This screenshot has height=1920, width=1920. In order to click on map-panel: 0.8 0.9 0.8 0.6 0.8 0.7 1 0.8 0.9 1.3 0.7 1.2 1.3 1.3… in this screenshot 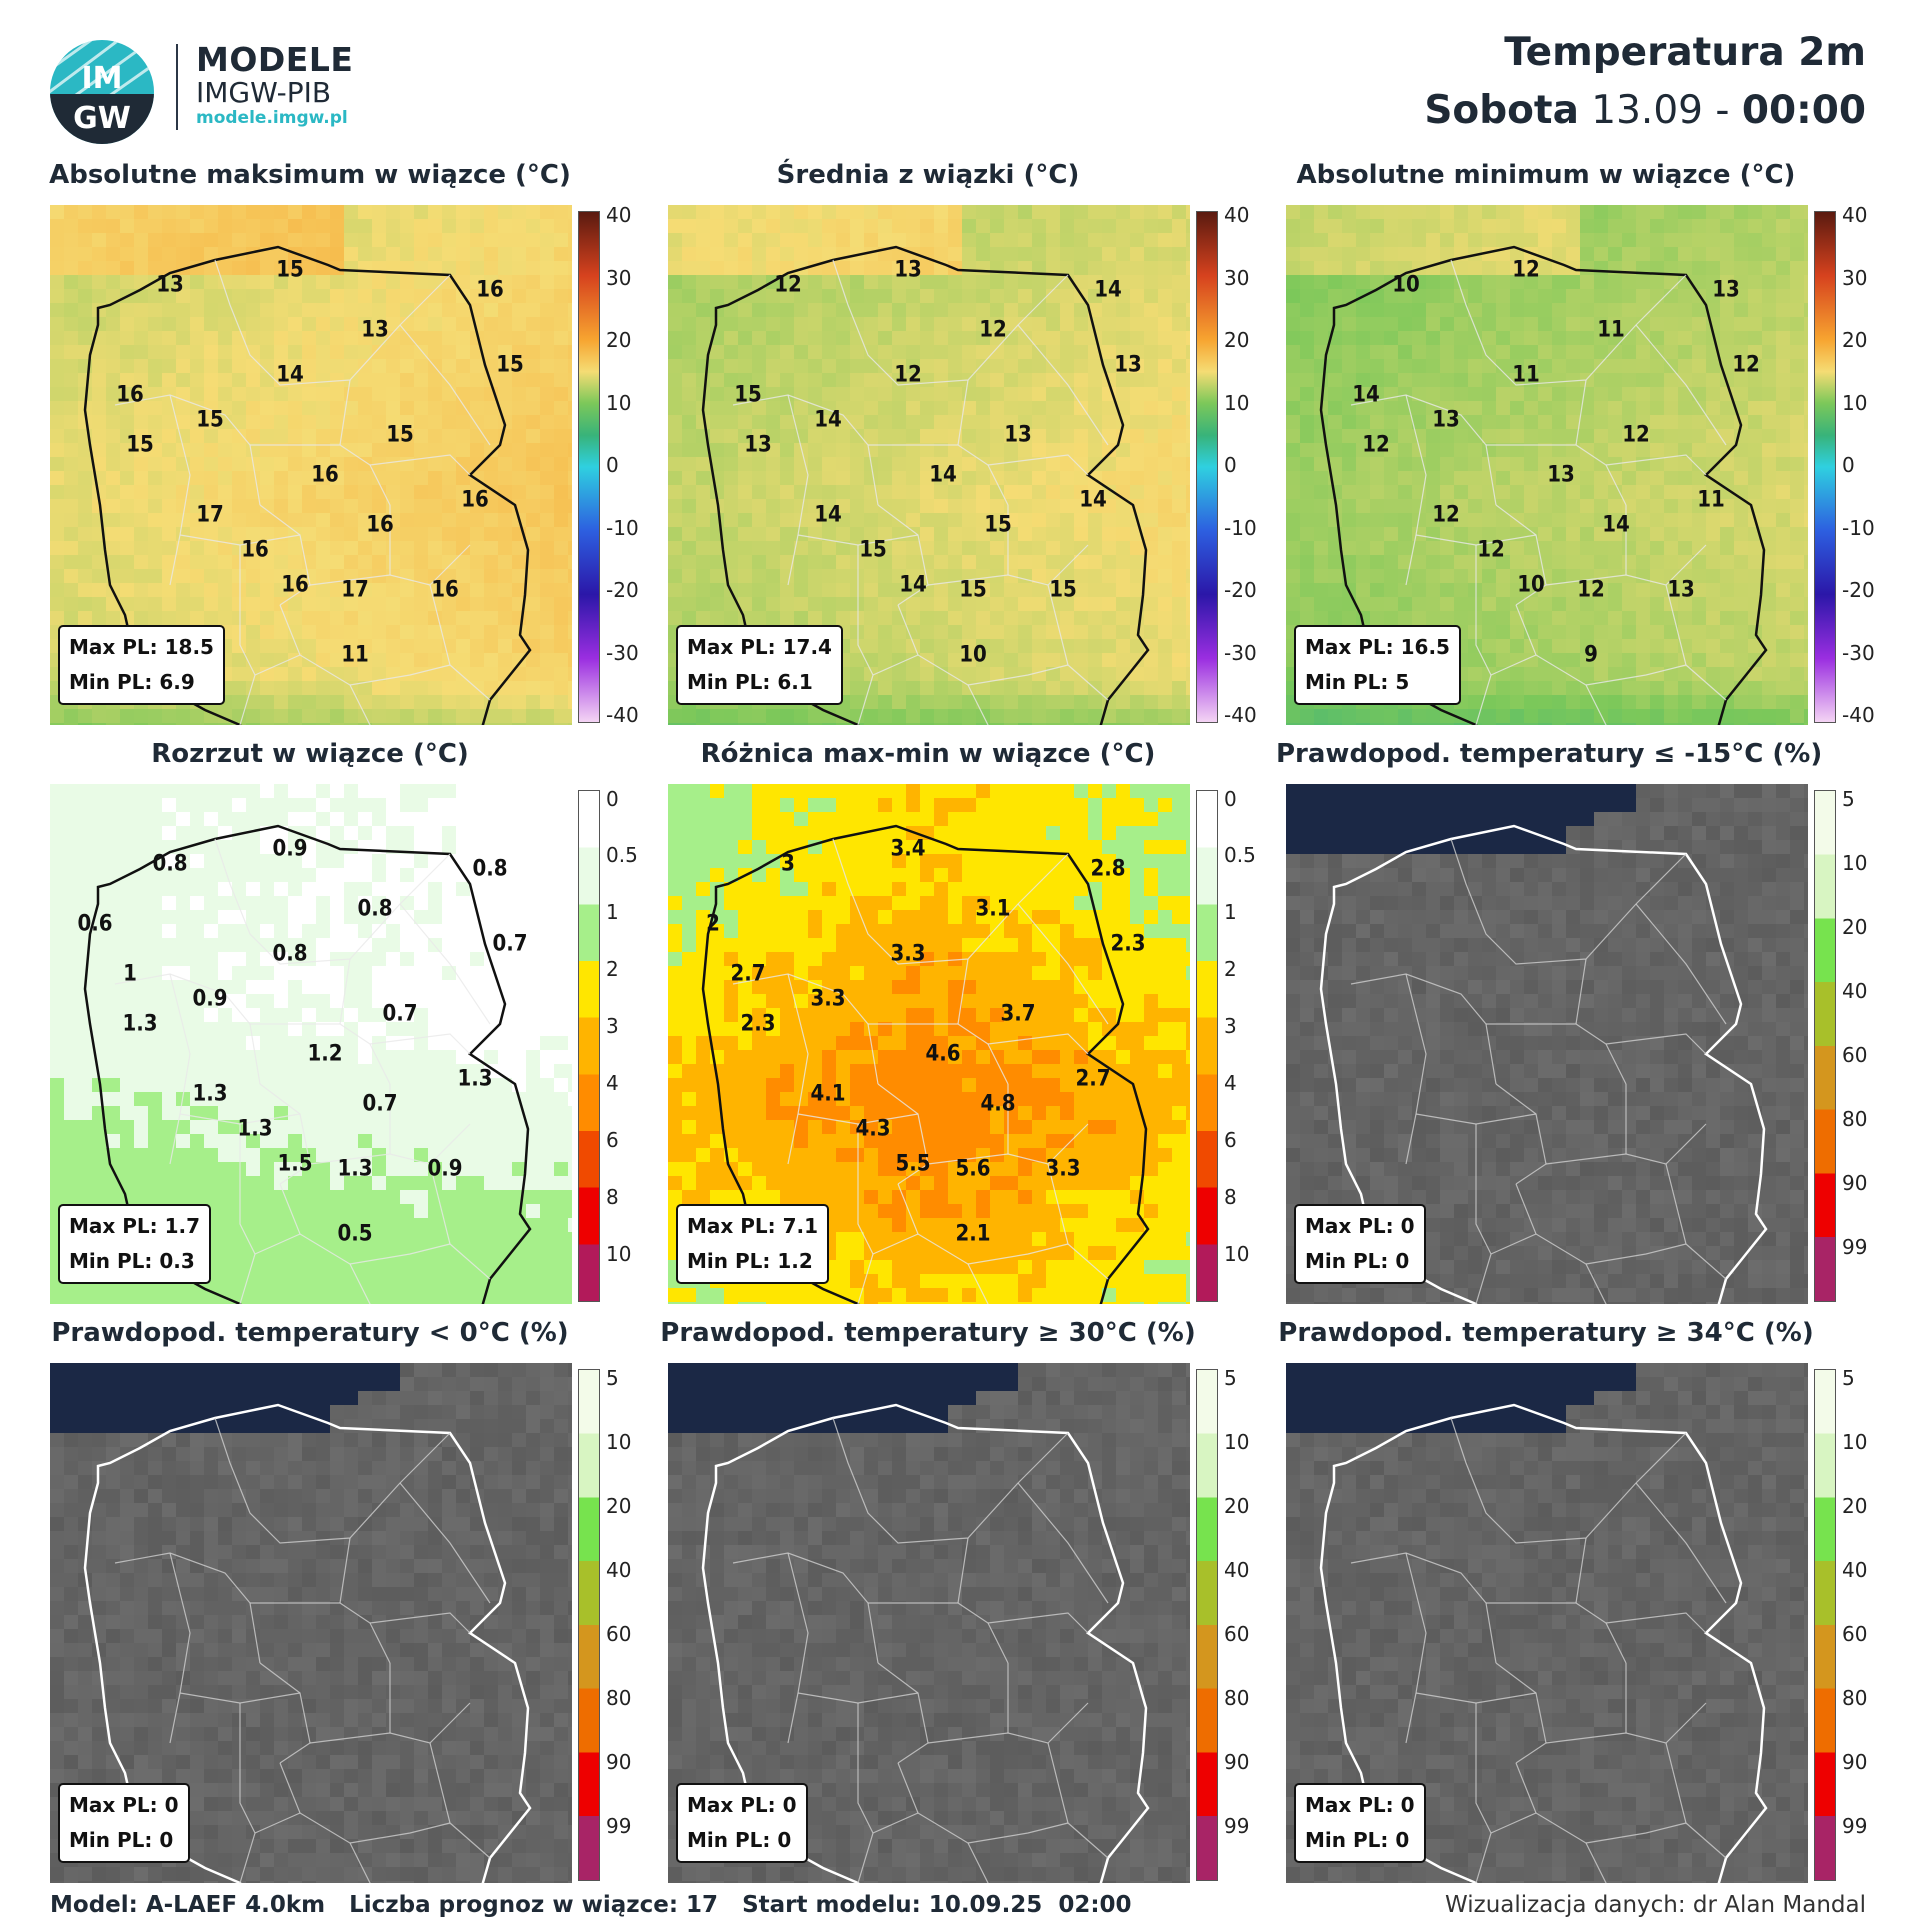, I will do `click(311, 1044)`.